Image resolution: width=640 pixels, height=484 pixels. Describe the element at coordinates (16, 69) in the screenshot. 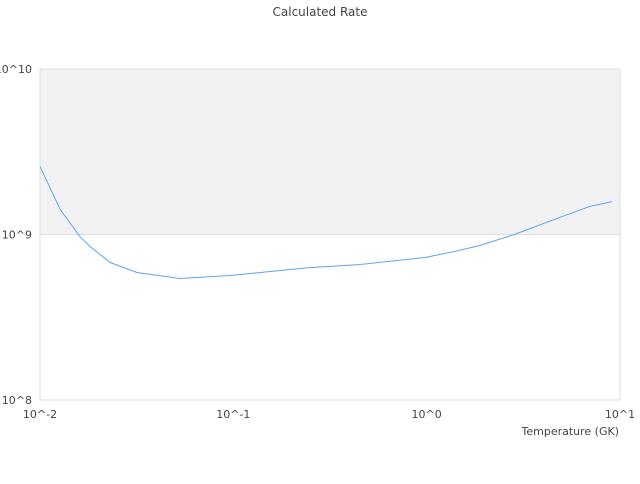

I see `y-tick-label: 10^10` at that location.